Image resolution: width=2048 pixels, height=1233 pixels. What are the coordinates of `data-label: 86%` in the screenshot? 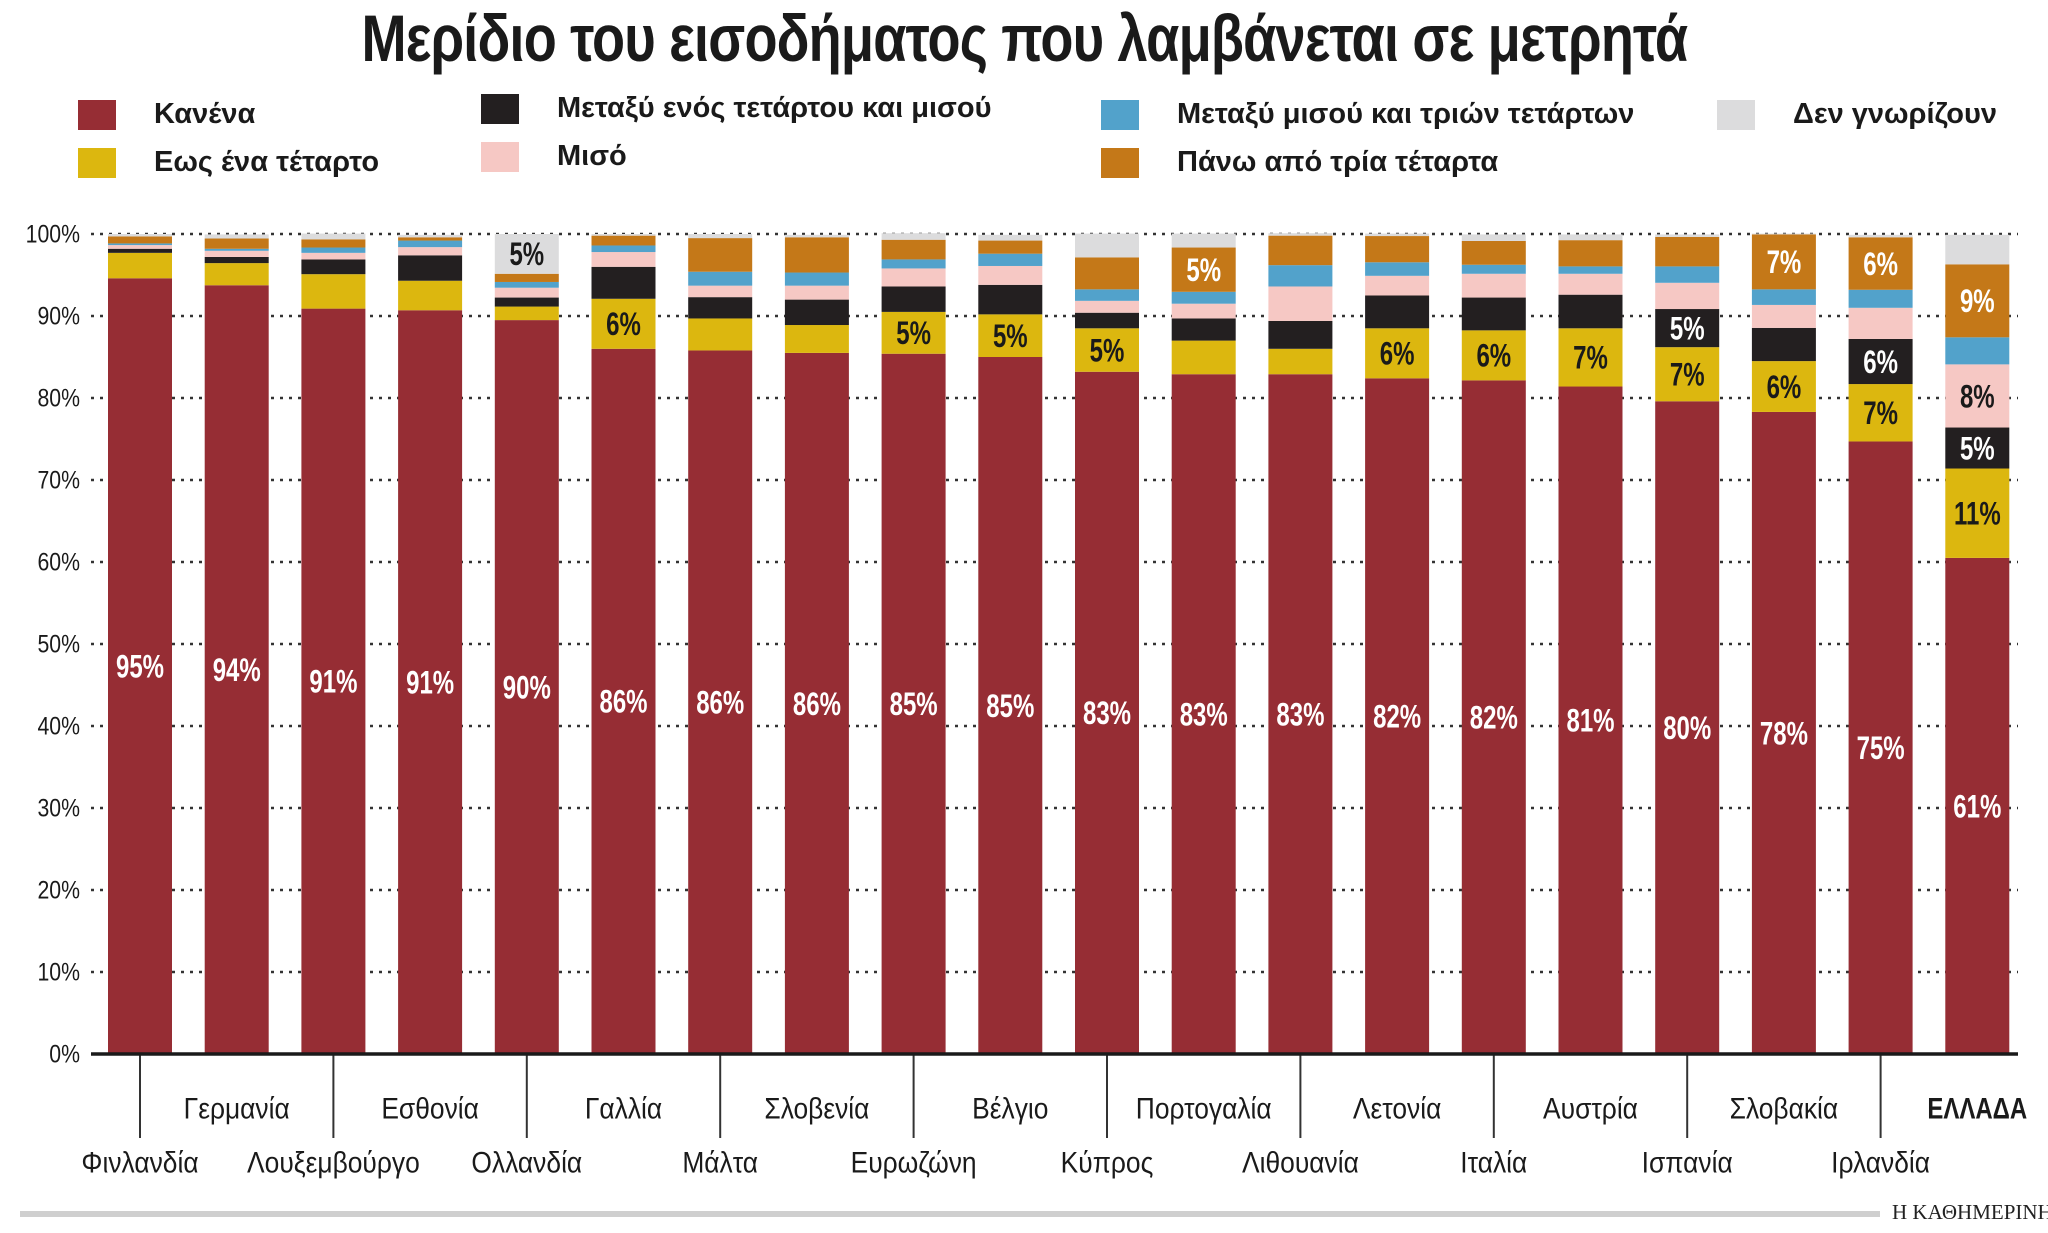 It's located at (623, 701).